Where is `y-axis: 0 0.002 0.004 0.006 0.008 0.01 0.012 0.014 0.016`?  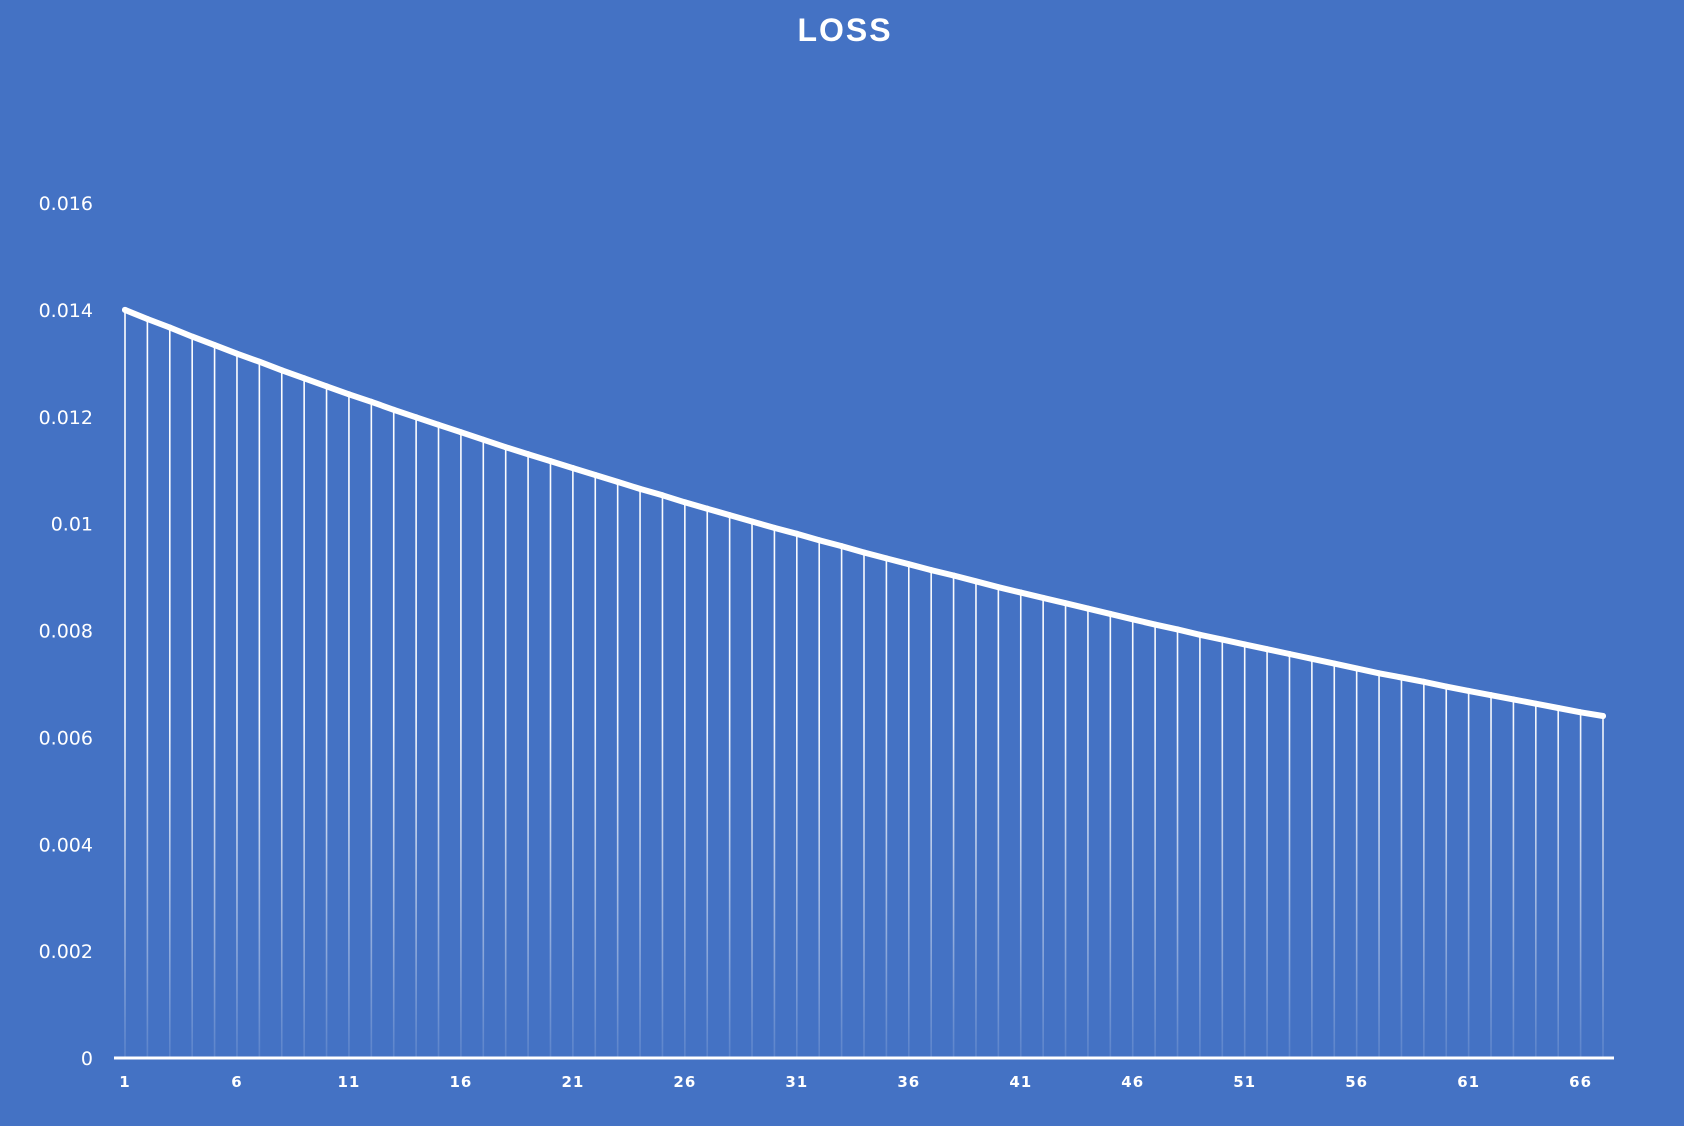
y-axis: 0 0.002 0.004 0.006 0.008 0.01 0.012 0.014 0.016 is located at coordinates (66, 631).